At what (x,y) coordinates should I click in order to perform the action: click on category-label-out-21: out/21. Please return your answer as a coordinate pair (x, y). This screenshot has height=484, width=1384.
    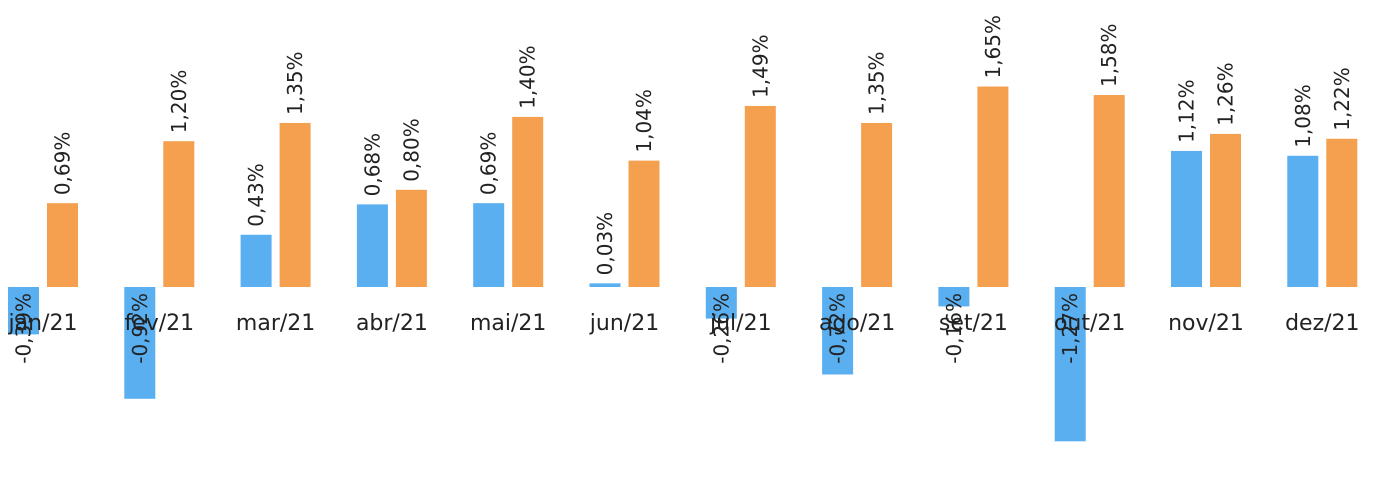
    Looking at the image, I should click on (1089, 323).